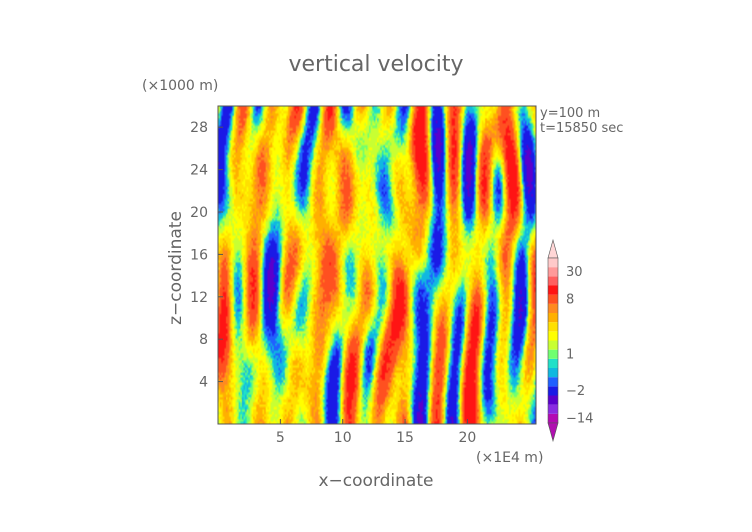 Image resolution: width=752 pixels, height=532 pixels. What do you see at coordinates (570, 113) in the screenshot?
I see `info-line-1: y=100 m` at bounding box center [570, 113].